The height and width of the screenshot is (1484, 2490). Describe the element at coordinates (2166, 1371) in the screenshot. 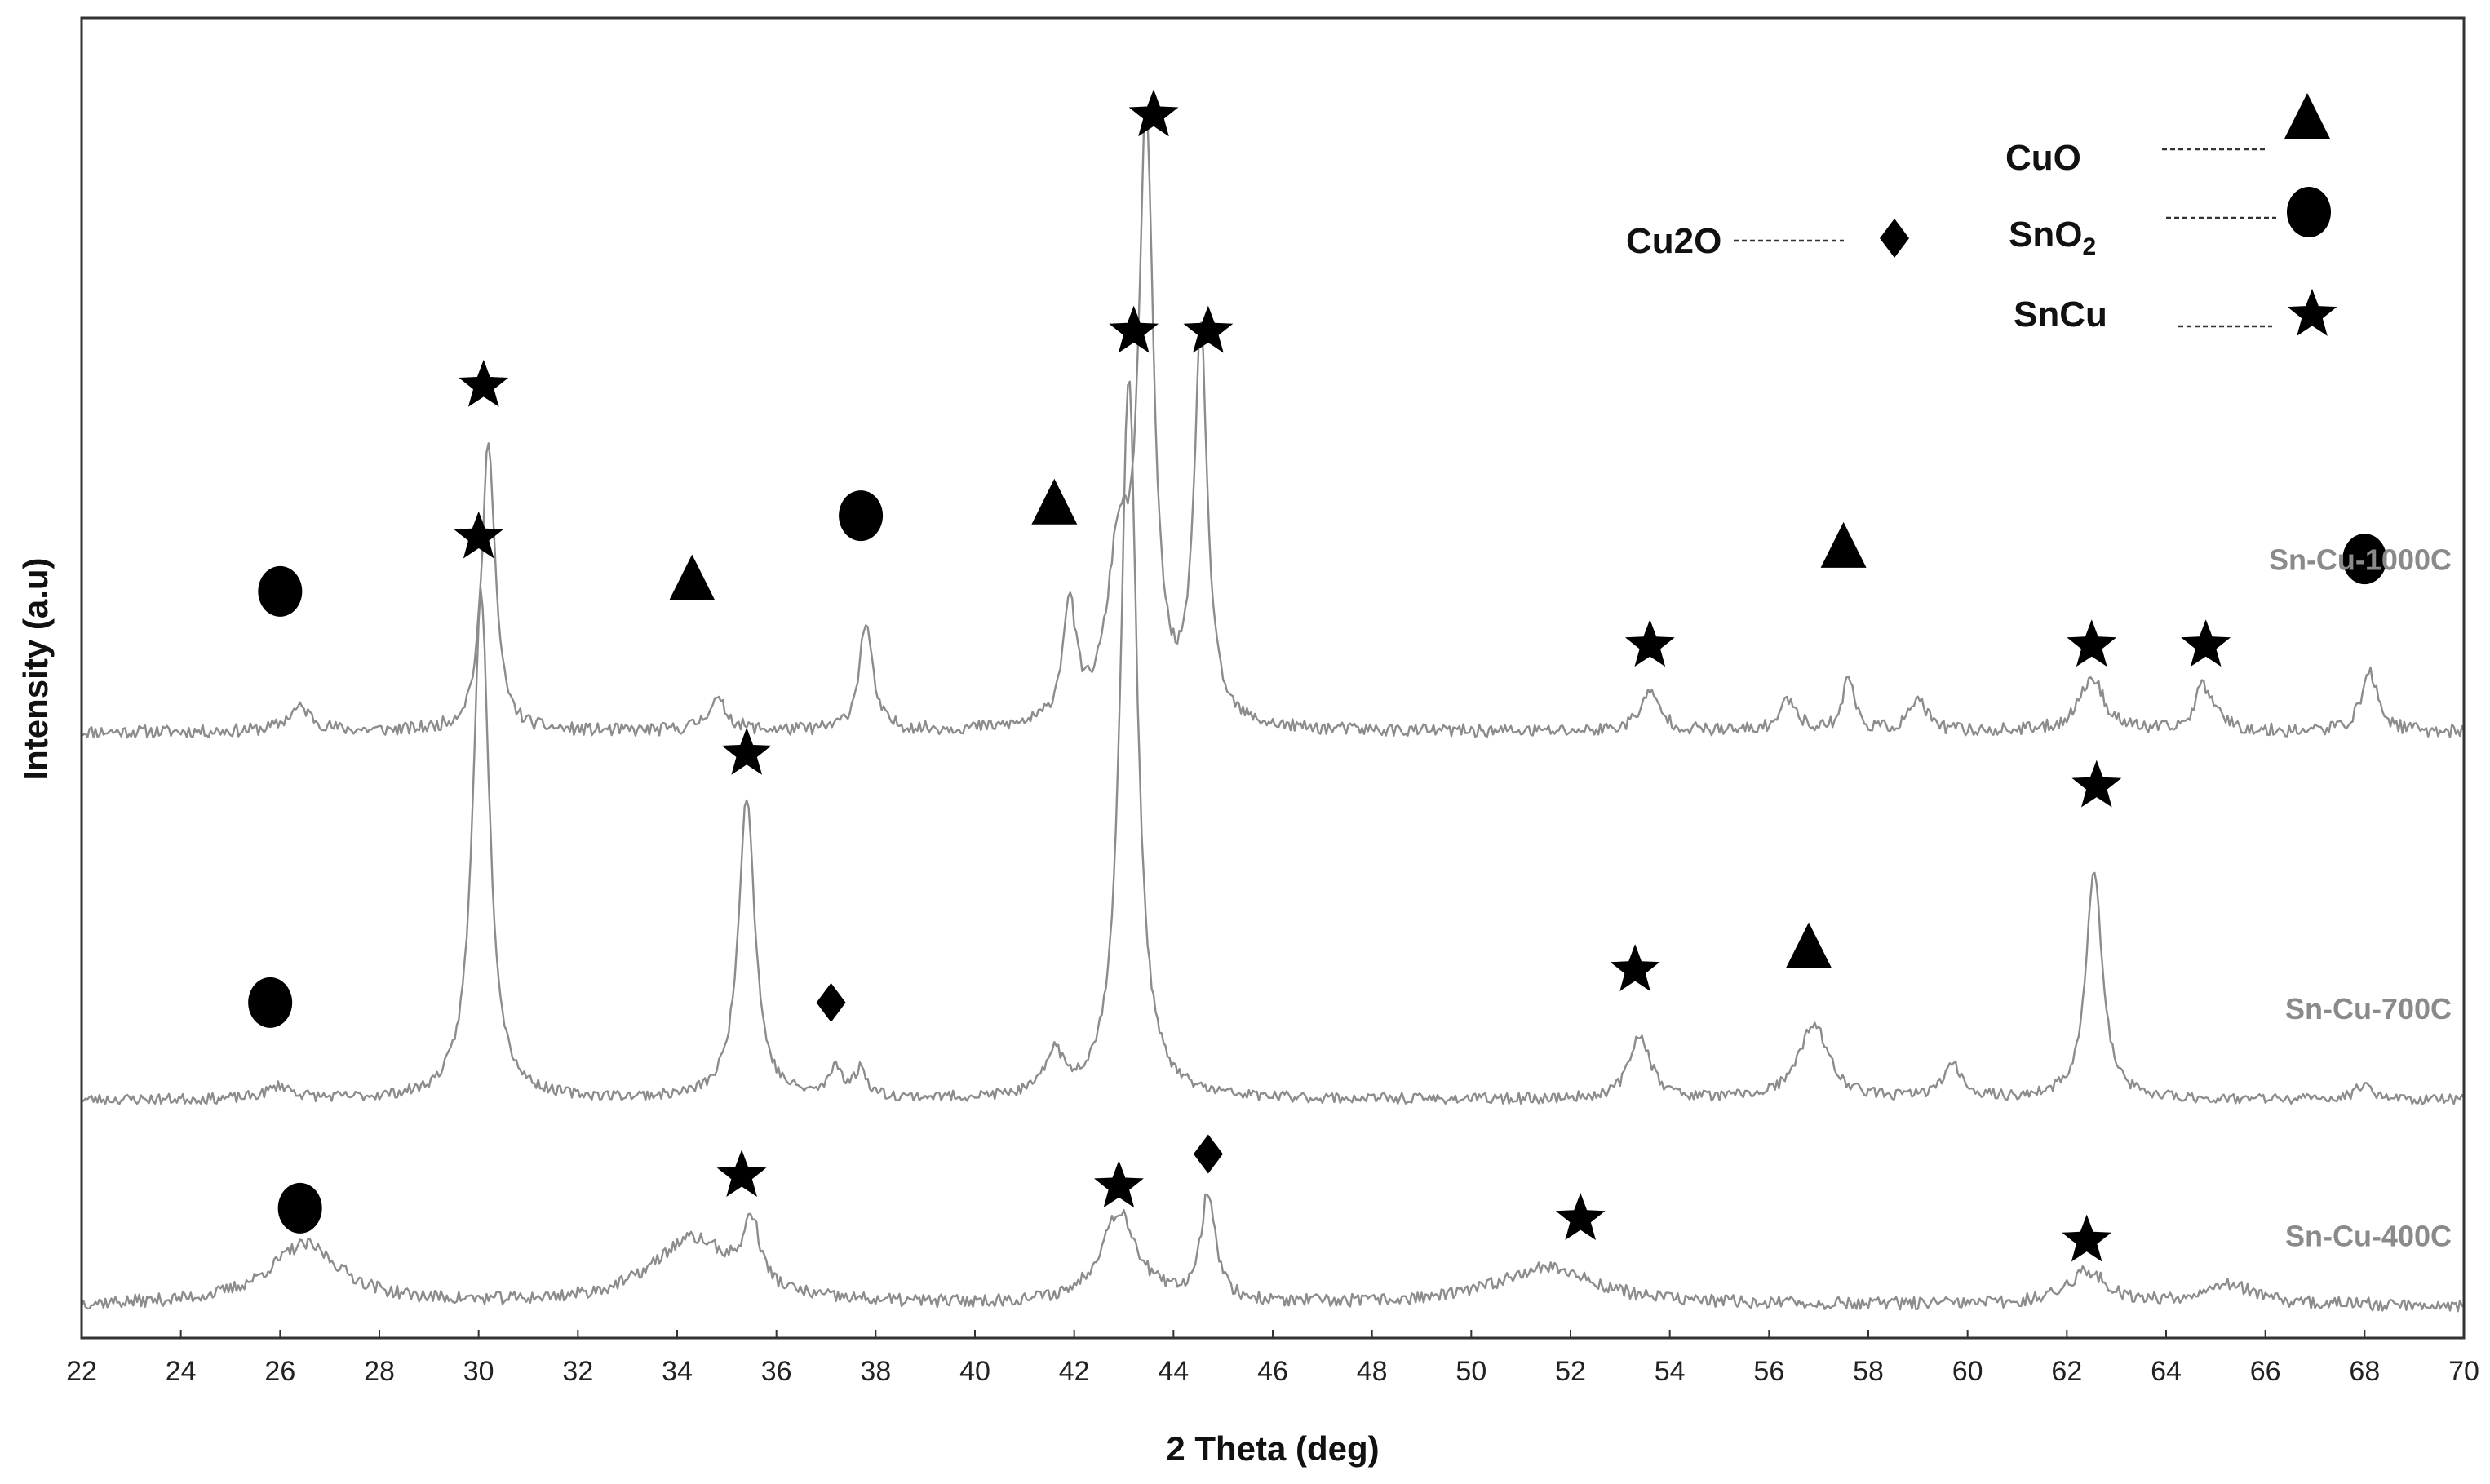

I see `x-tick-label: 64` at that location.